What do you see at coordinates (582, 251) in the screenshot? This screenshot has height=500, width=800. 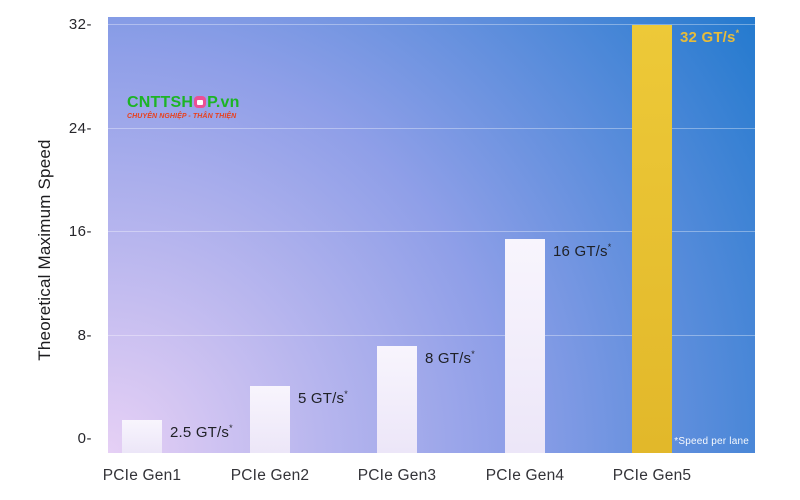 I see `value-label-pcie-gen4: 16 GT/s*` at bounding box center [582, 251].